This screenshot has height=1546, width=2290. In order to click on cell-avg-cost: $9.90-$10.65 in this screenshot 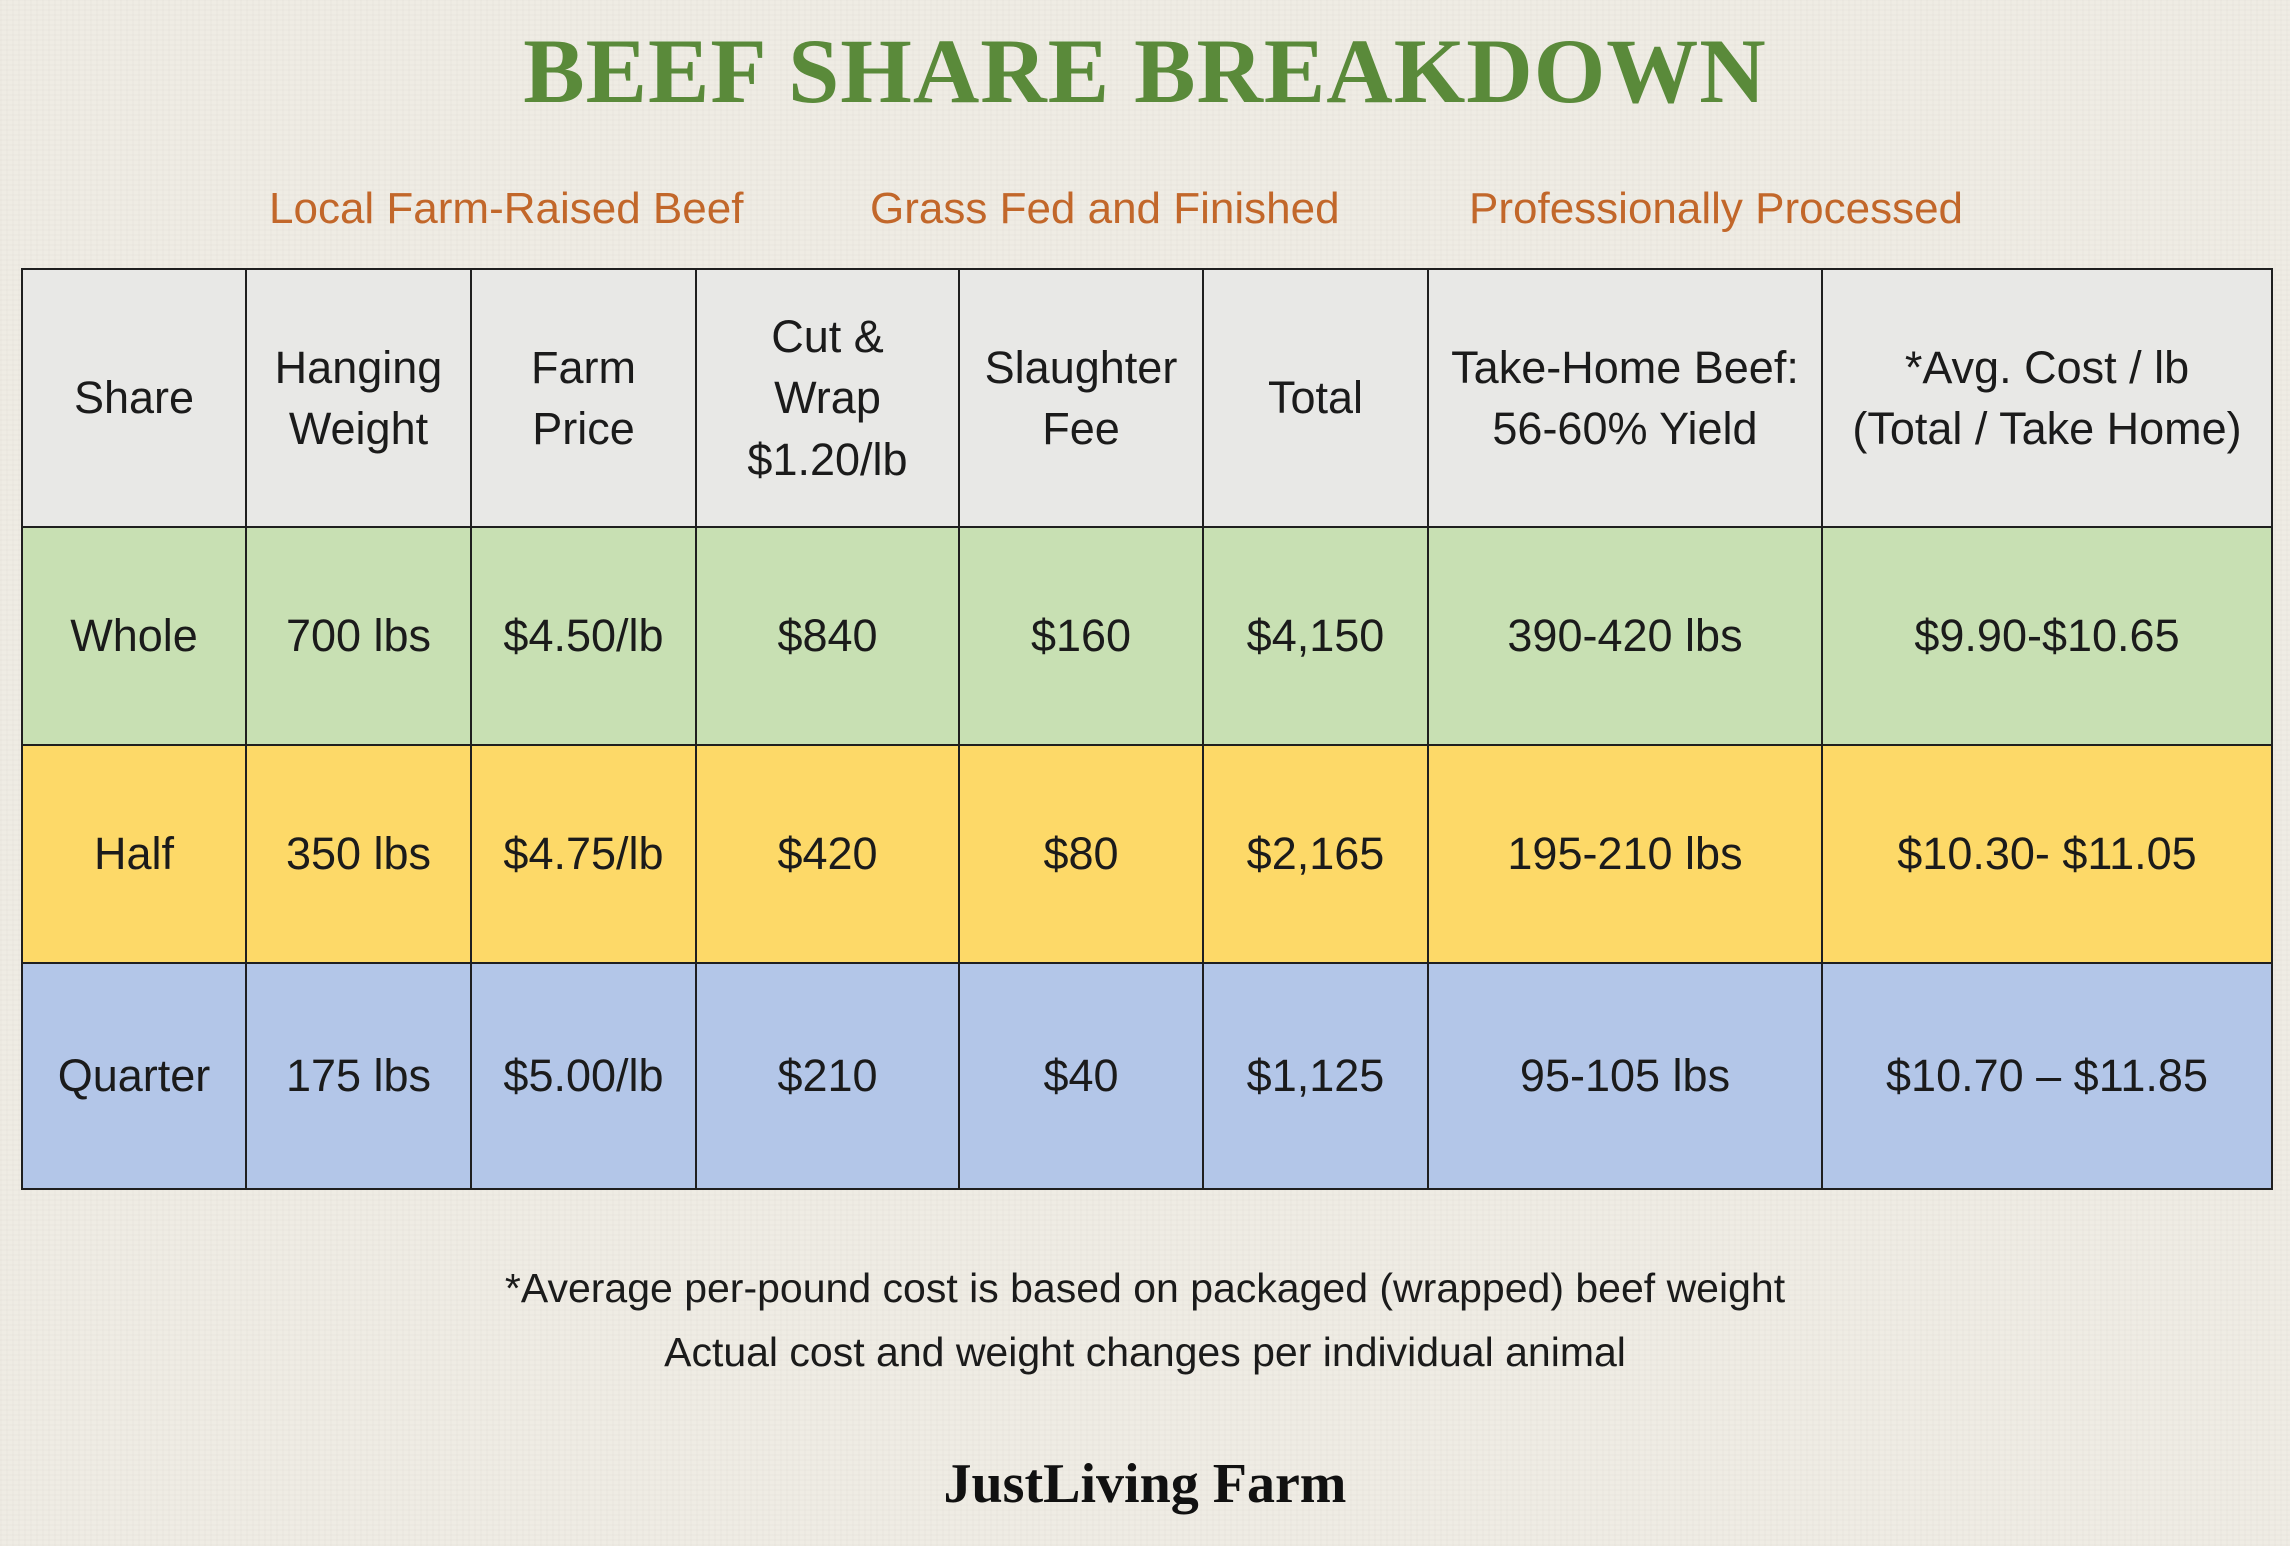, I will do `click(2047, 636)`.